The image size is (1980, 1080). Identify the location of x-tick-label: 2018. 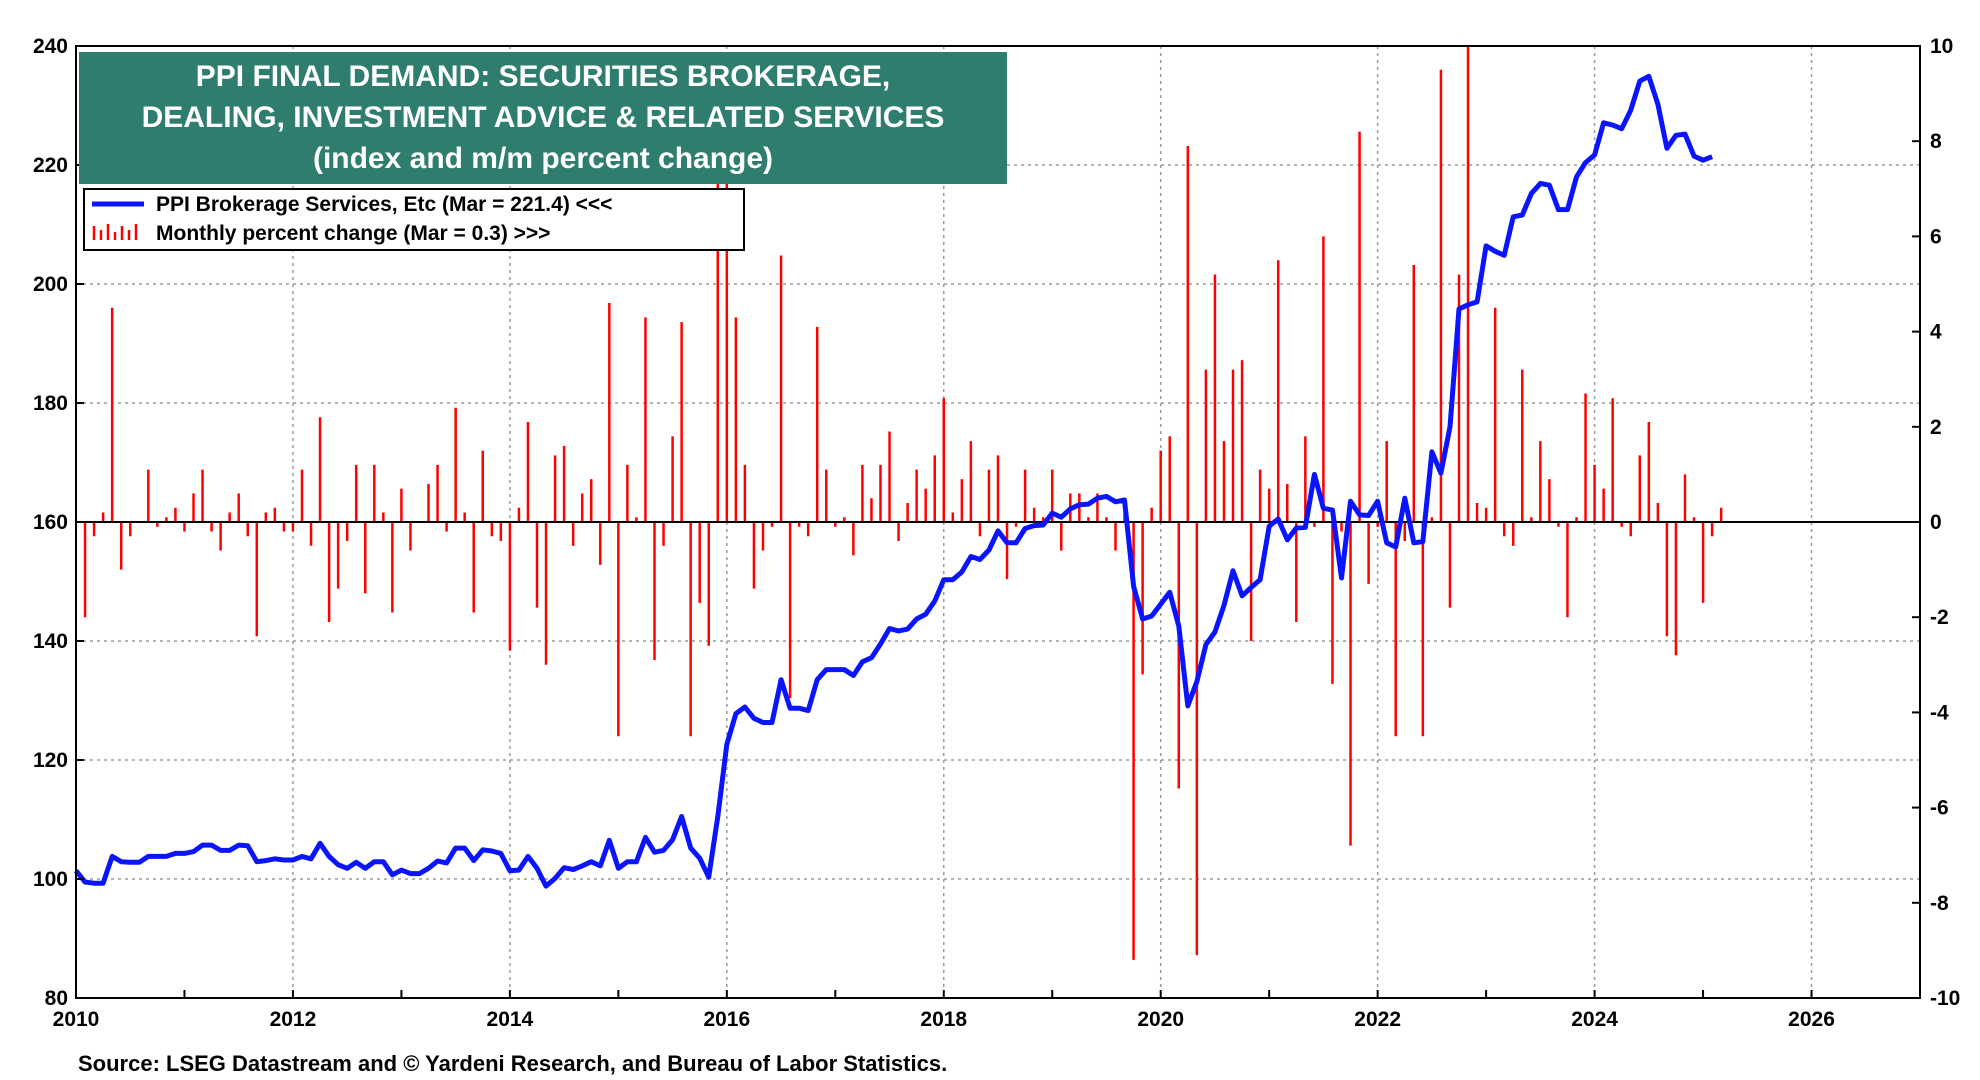
(943, 1019).